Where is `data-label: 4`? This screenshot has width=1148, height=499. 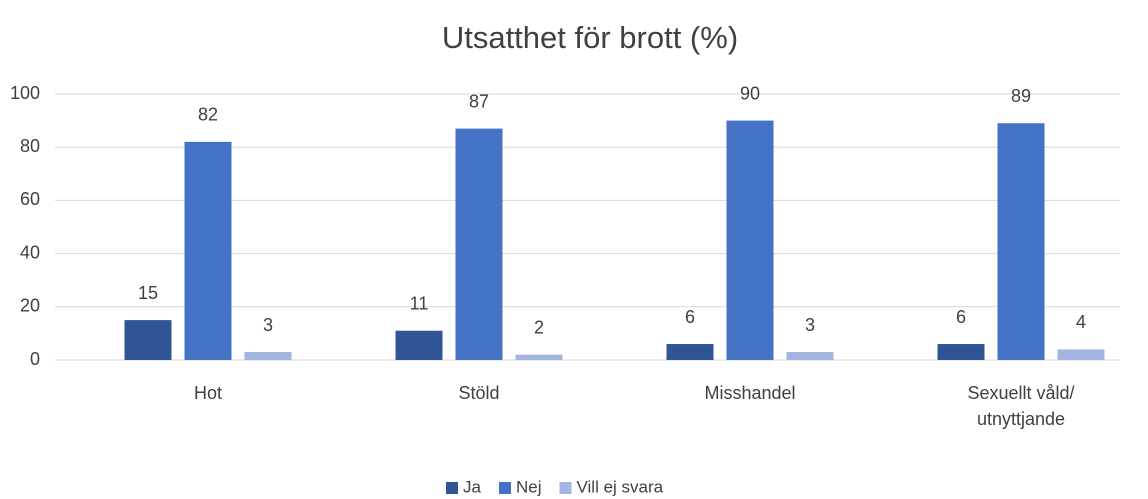
data-label: 4 is located at coordinates (1081, 322).